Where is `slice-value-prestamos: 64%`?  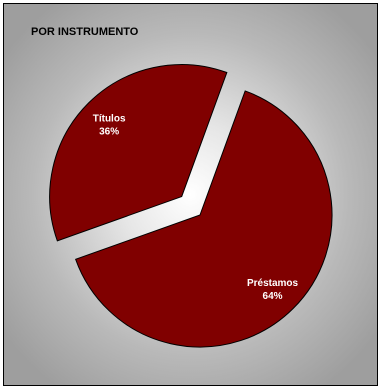 slice-value-prestamos: 64% is located at coordinates (273, 296).